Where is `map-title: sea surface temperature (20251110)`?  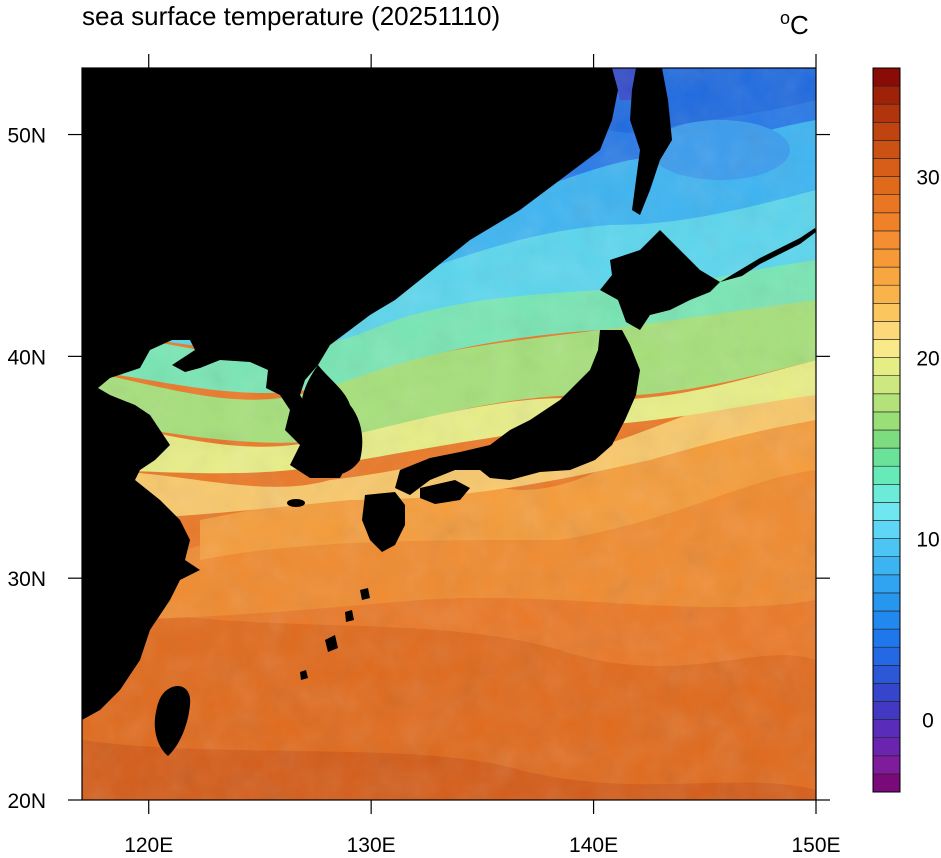 map-title: sea surface temperature (20251110) is located at coordinates (291, 16).